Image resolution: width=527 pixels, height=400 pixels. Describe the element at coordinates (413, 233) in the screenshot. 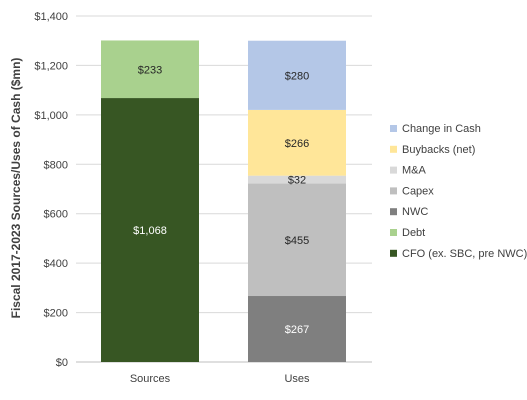

I see `legend-label: Debt` at that location.